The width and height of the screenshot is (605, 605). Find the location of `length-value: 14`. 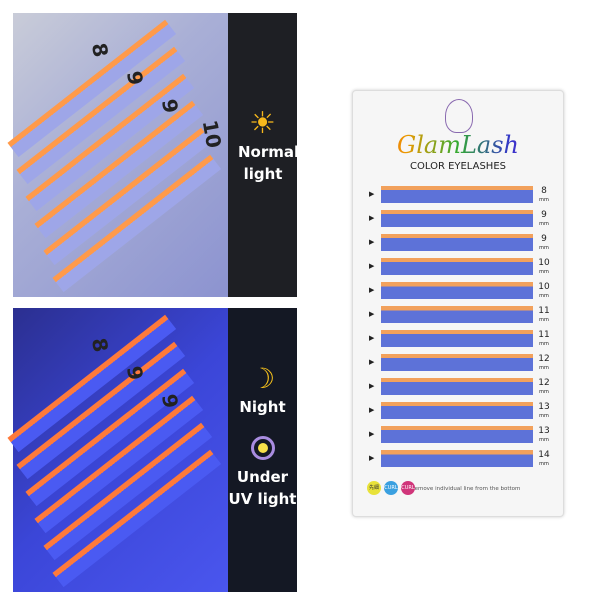

length-value: 14 is located at coordinates (544, 455).